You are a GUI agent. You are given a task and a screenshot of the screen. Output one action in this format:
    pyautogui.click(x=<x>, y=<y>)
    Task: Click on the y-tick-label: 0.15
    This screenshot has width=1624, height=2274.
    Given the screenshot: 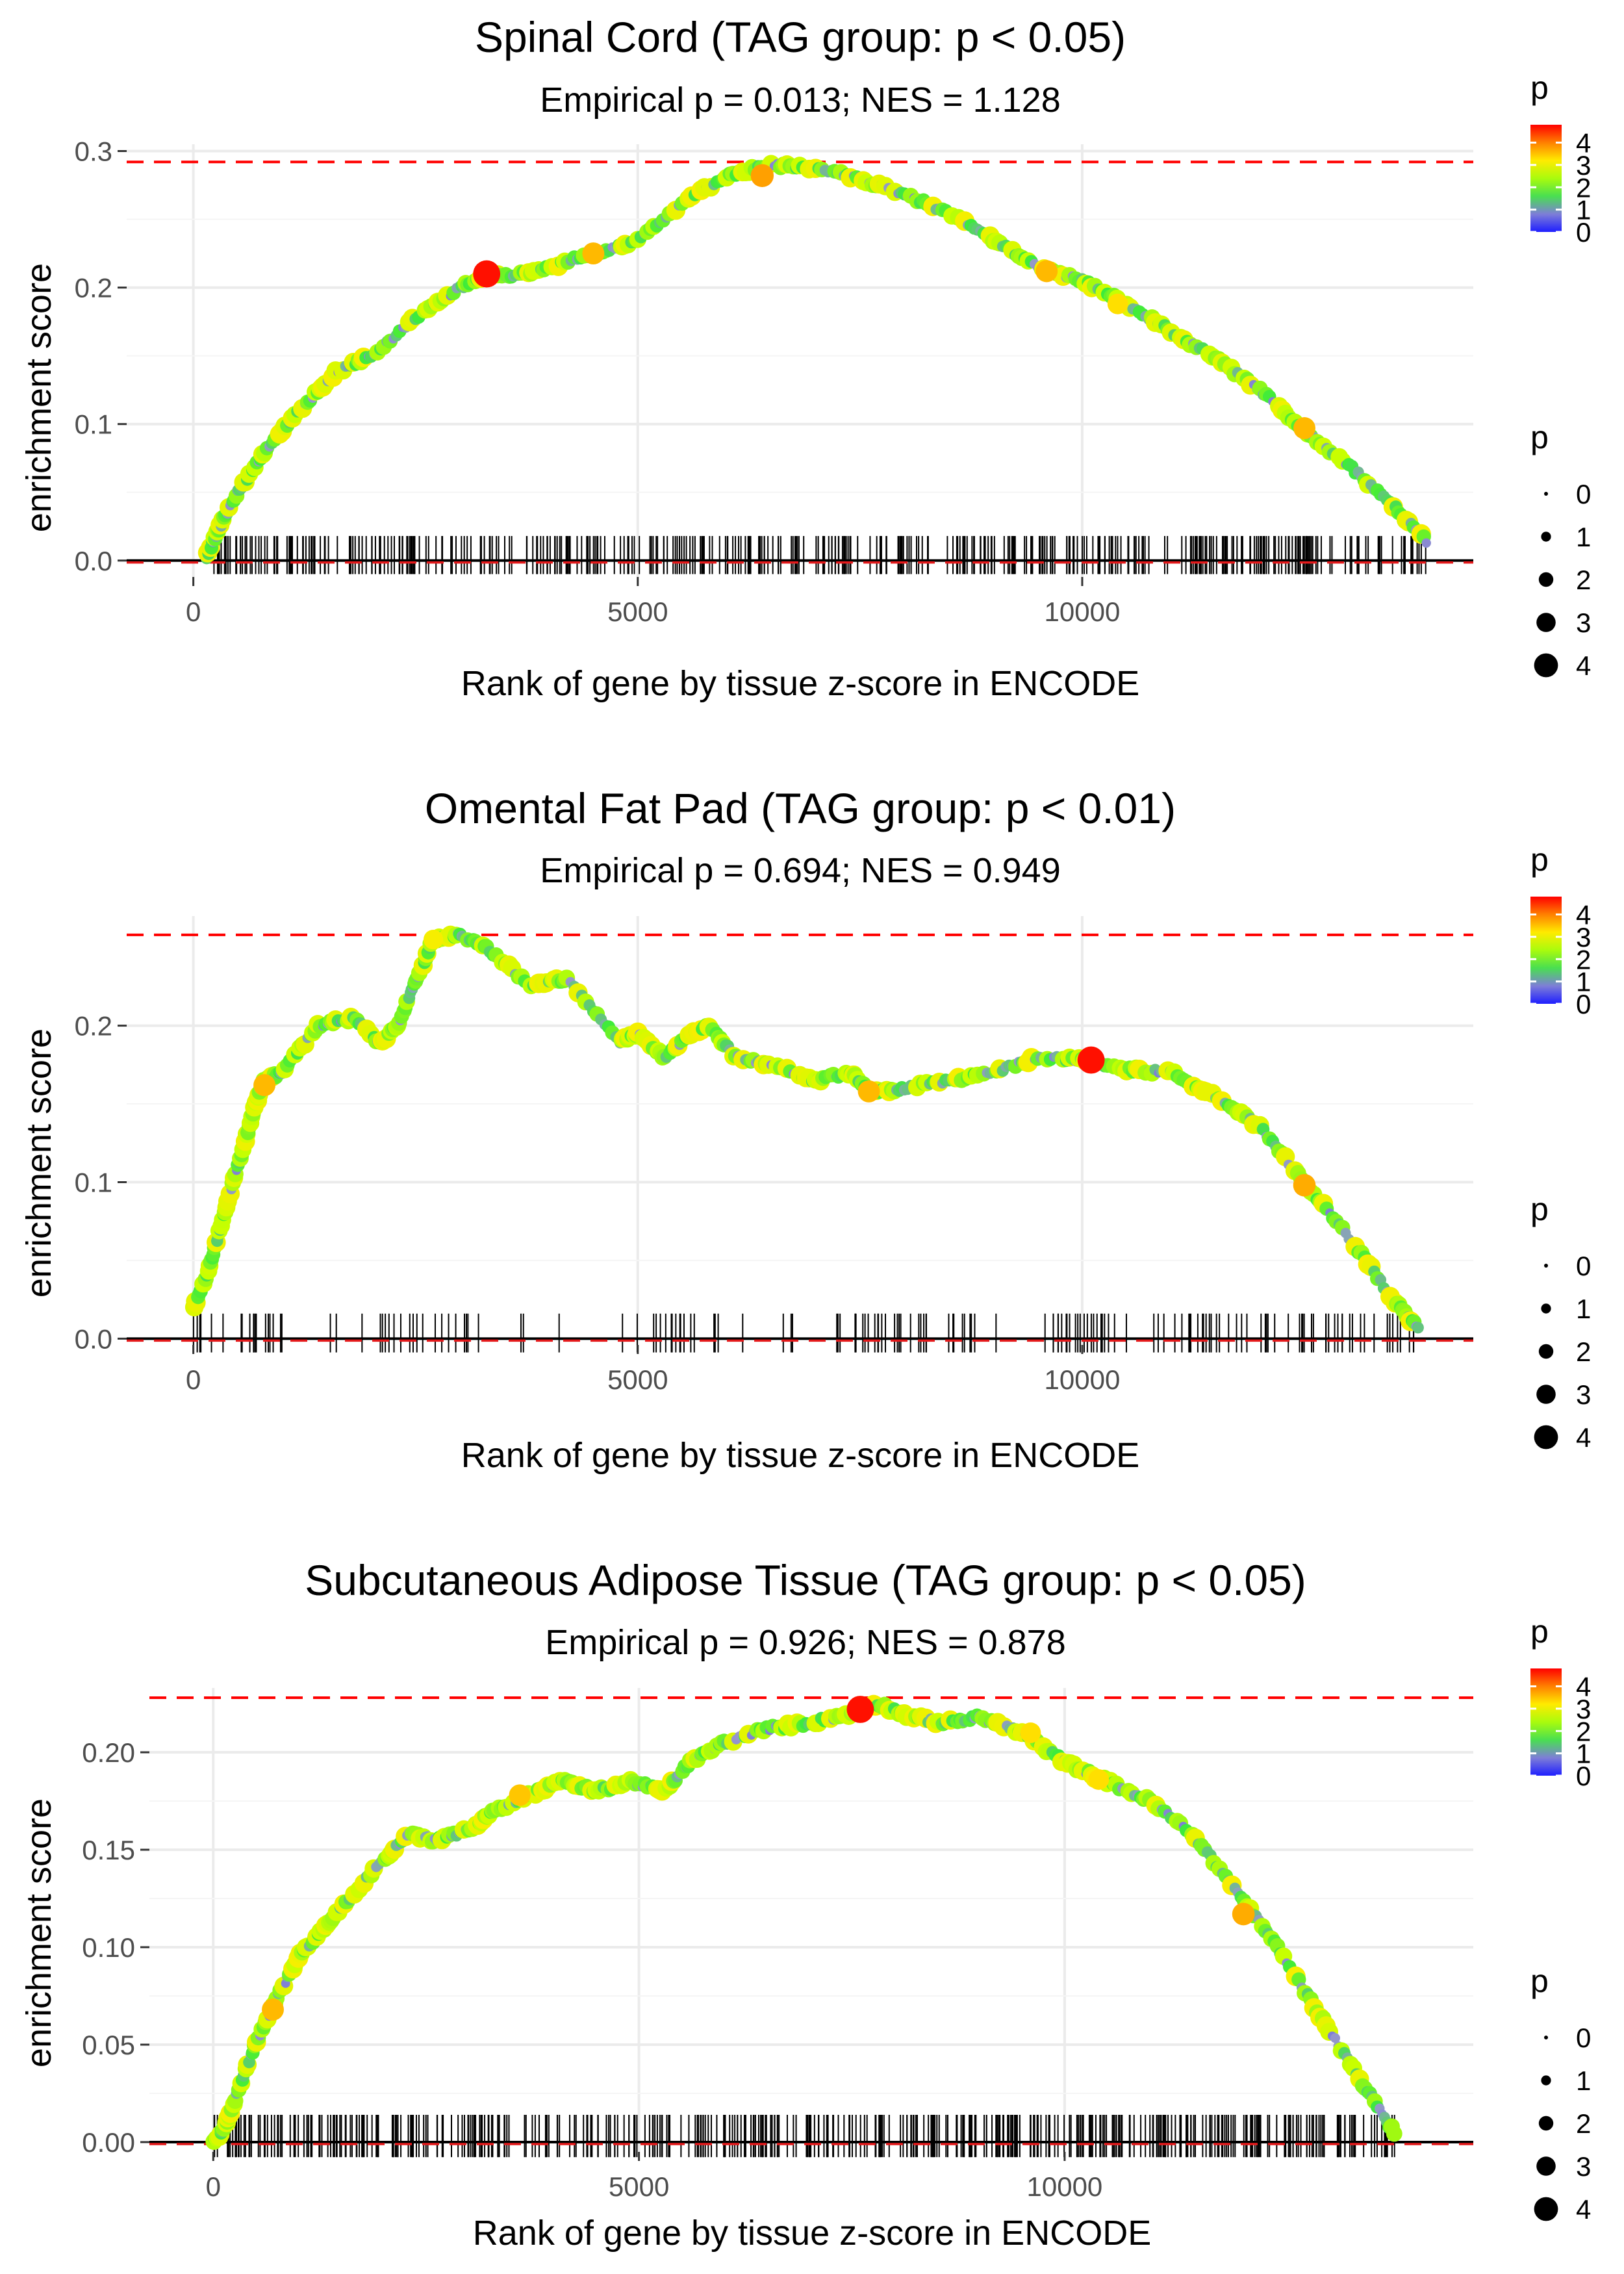 What is the action you would take?
    pyautogui.click(x=108, y=1850)
    